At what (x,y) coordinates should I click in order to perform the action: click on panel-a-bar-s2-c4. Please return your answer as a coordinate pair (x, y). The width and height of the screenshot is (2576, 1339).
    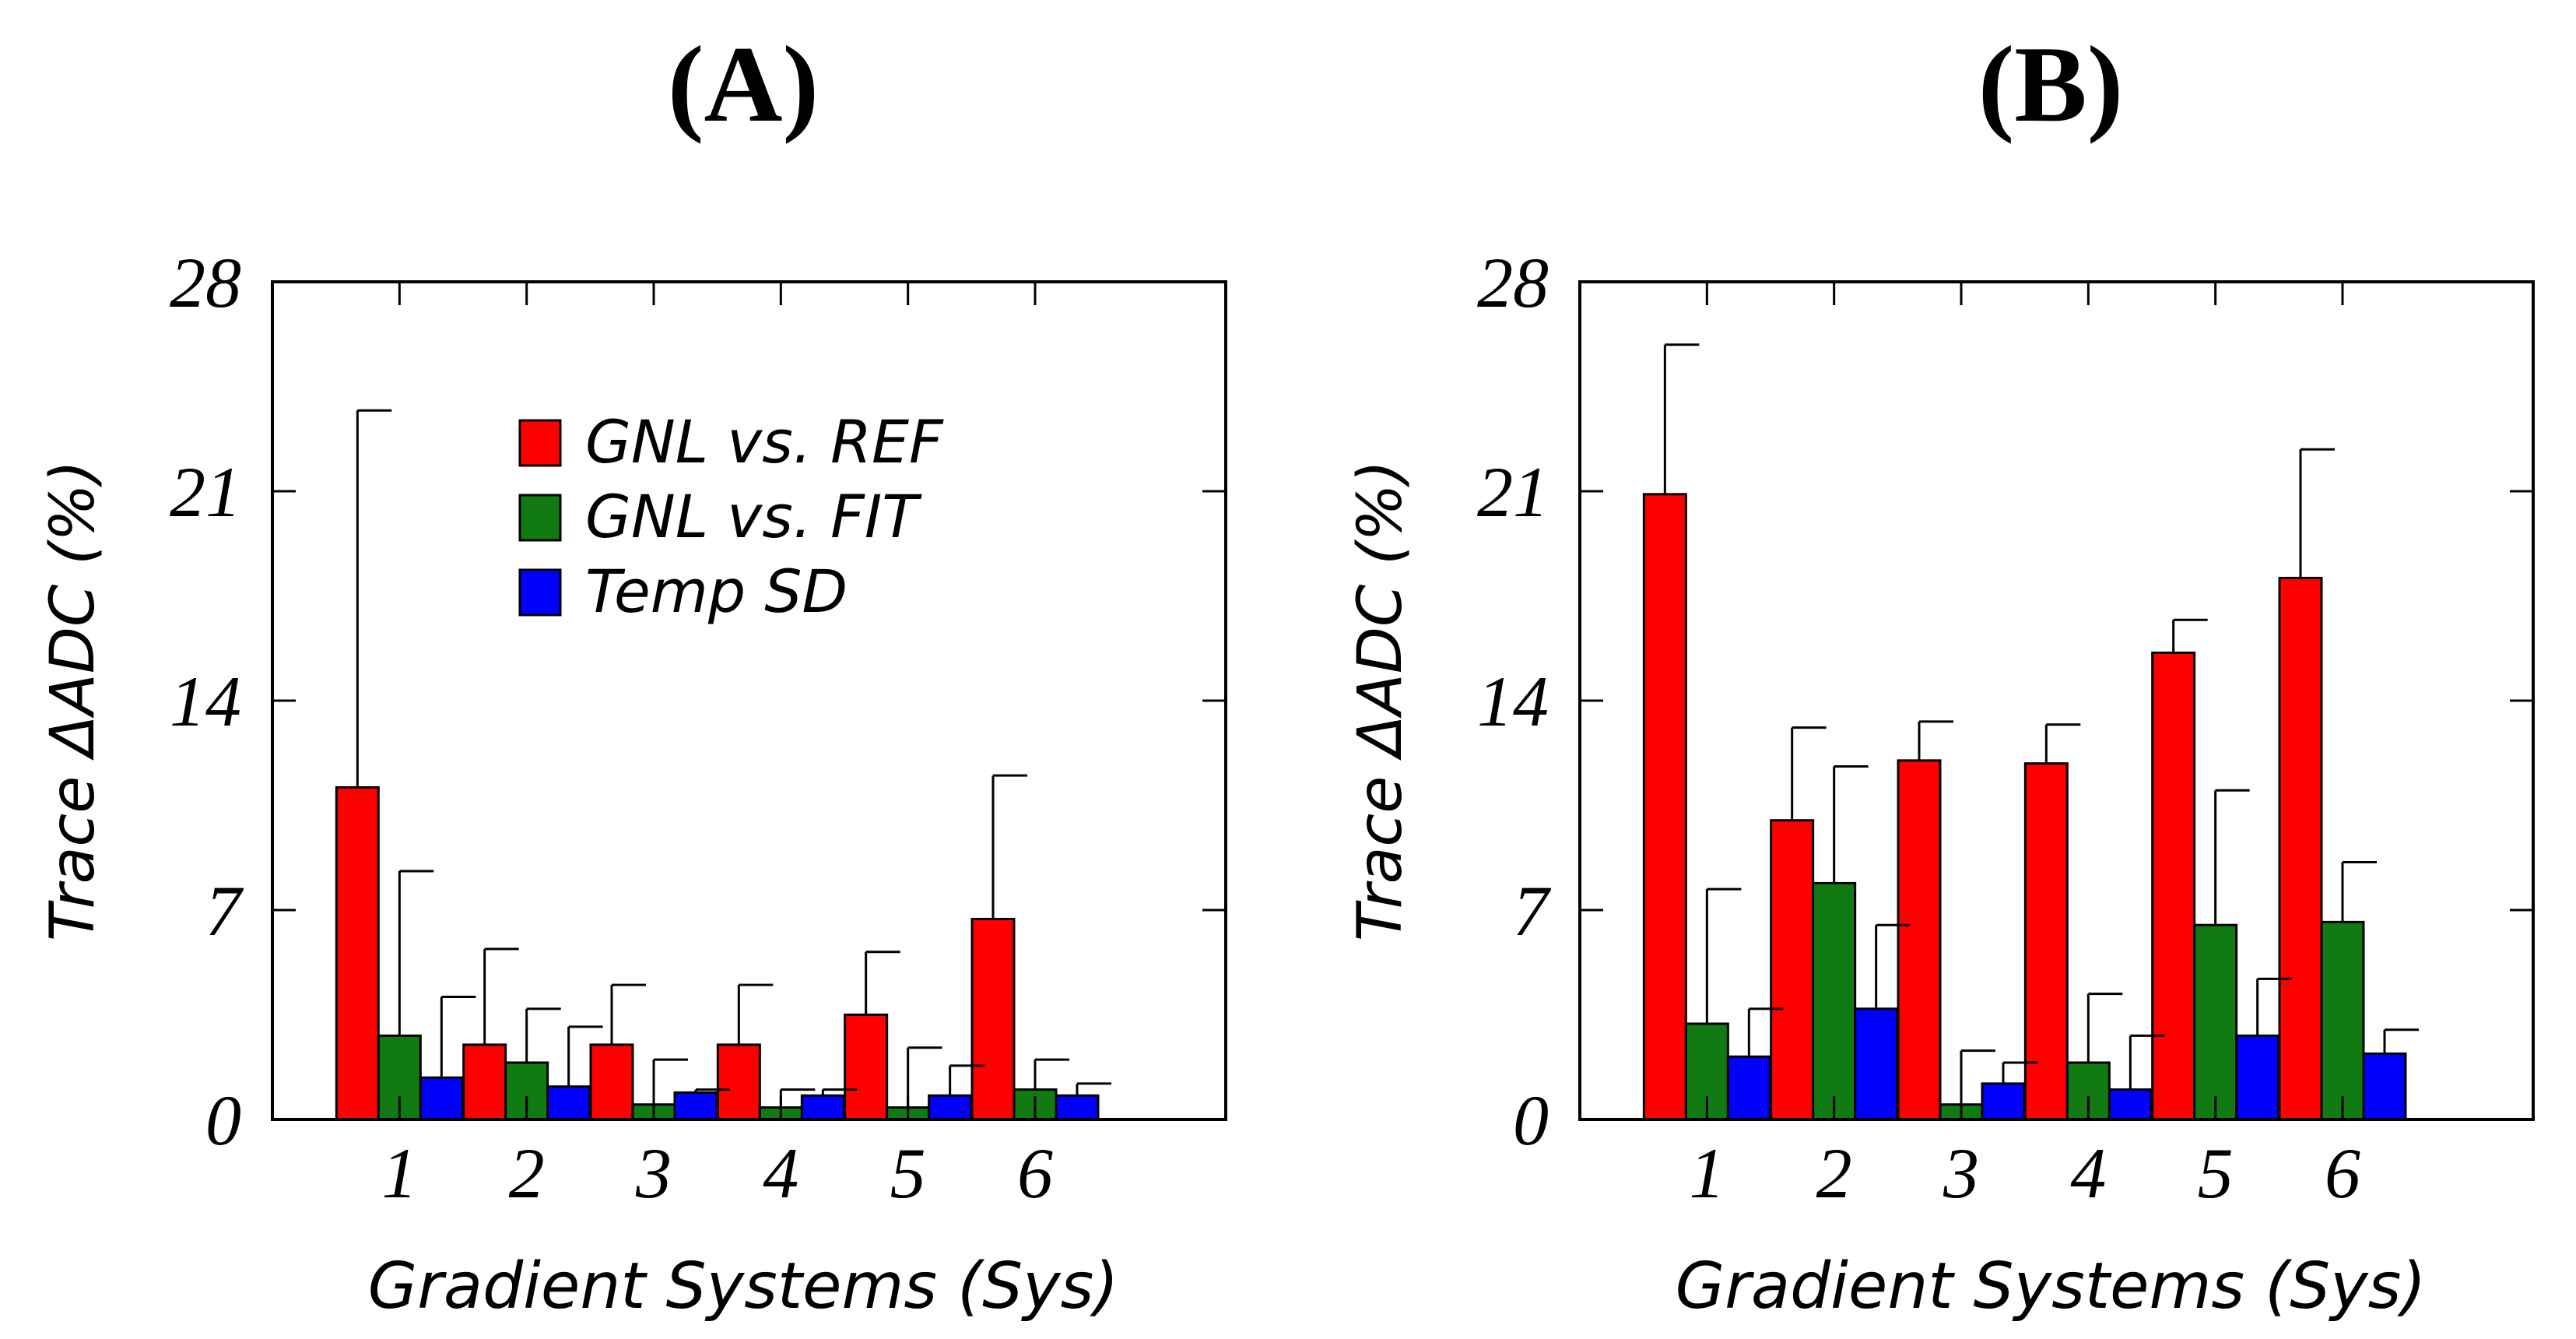
    Looking at the image, I should click on (951, 1107).